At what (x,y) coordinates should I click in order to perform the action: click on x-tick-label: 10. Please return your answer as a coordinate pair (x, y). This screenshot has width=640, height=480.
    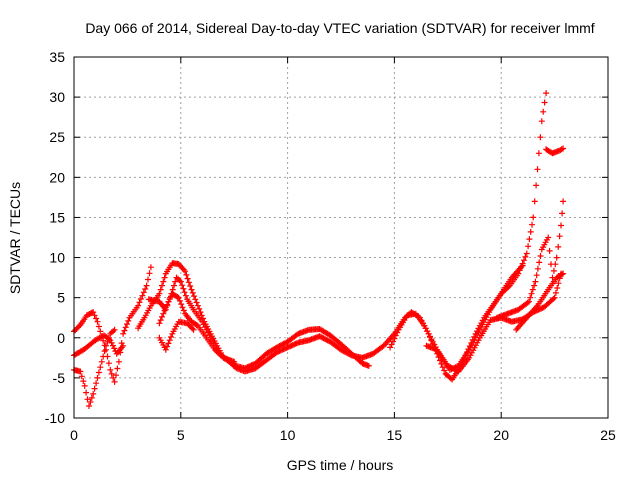
    Looking at the image, I should click on (288, 435).